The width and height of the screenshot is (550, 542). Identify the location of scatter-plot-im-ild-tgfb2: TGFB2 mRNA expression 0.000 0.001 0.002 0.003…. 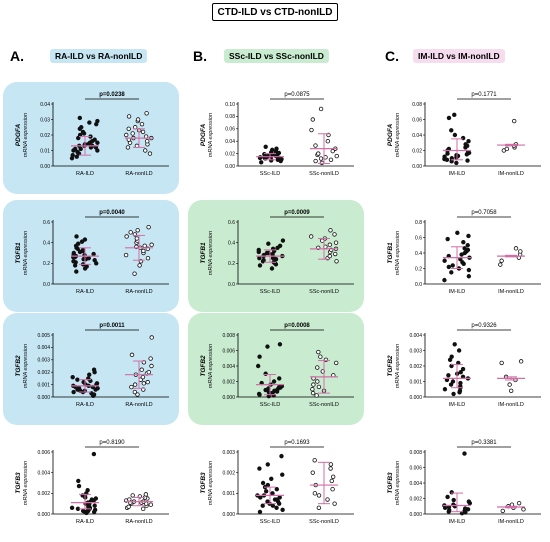
(464, 365).